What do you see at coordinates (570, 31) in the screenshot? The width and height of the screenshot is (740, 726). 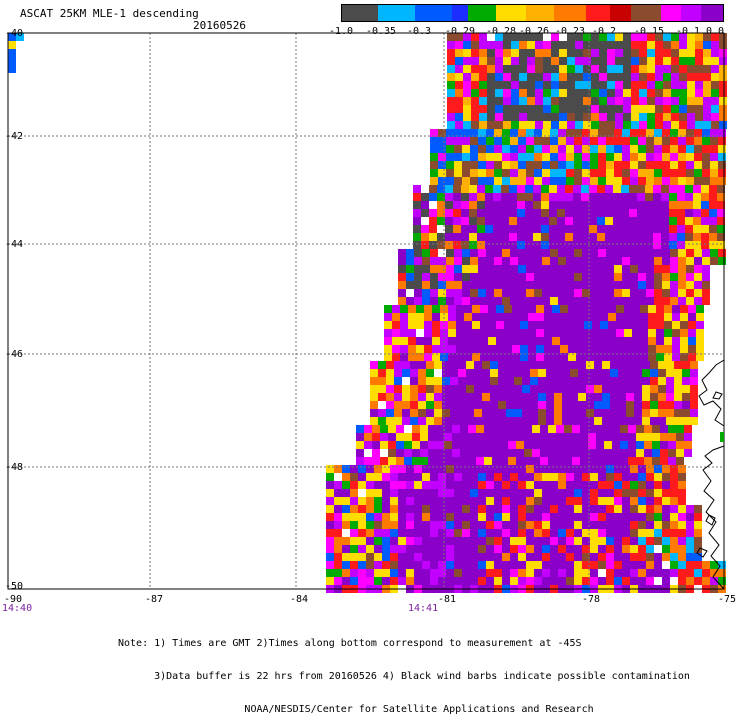 I see `scale-label-7: -0.23` at bounding box center [570, 31].